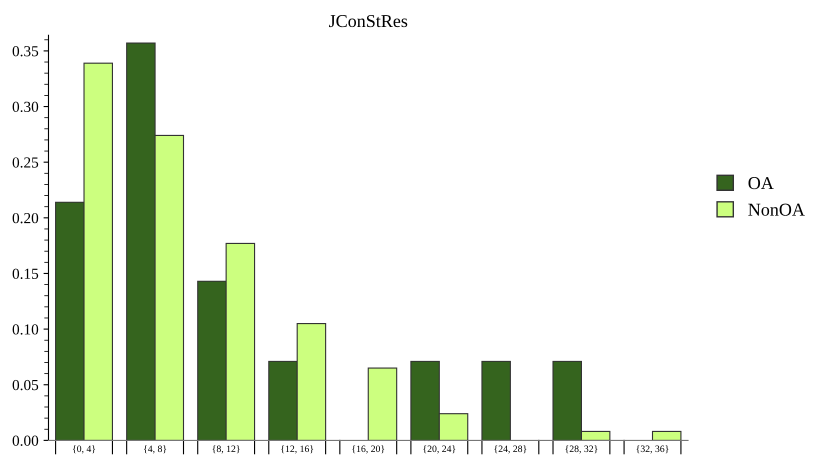 The image size is (836, 471). What do you see at coordinates (25, 273) in the screenshot?
I see `y-tick-label: 0.15` at bounding box center [25, 273].